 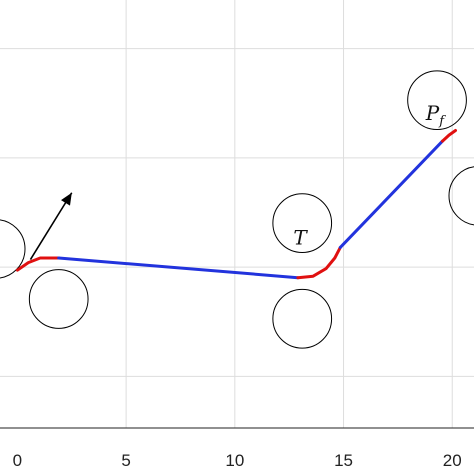 I want to click on x-tick-label: 10, so click(x=234, y=460).